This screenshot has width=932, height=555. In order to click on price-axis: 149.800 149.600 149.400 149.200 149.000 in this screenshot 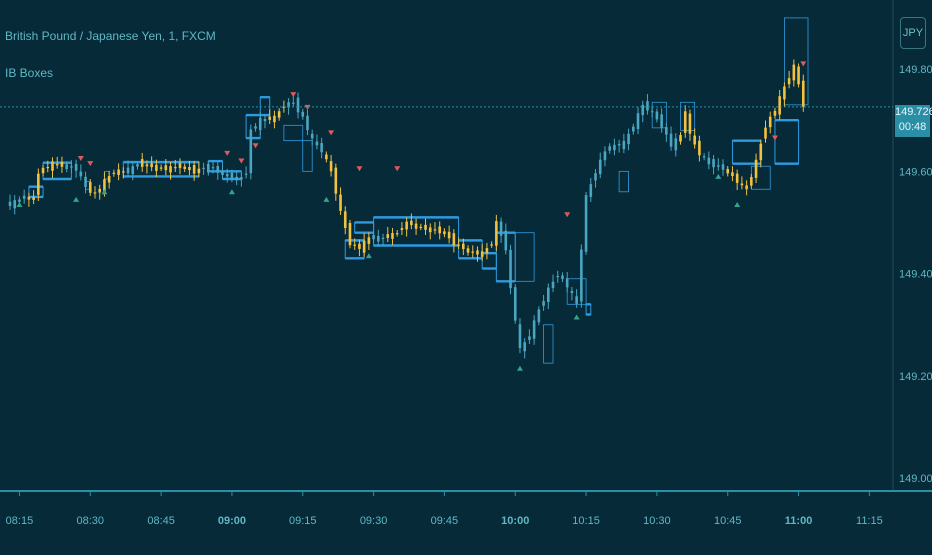, I will do `click(915, 274)`.